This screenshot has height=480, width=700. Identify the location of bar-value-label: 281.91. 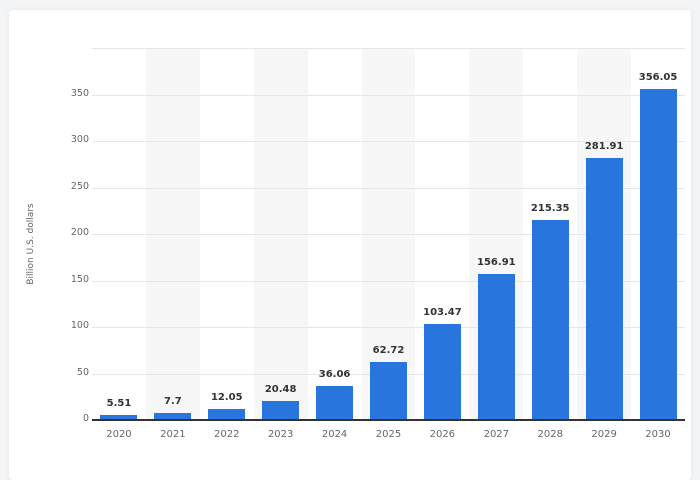
(604, 146).